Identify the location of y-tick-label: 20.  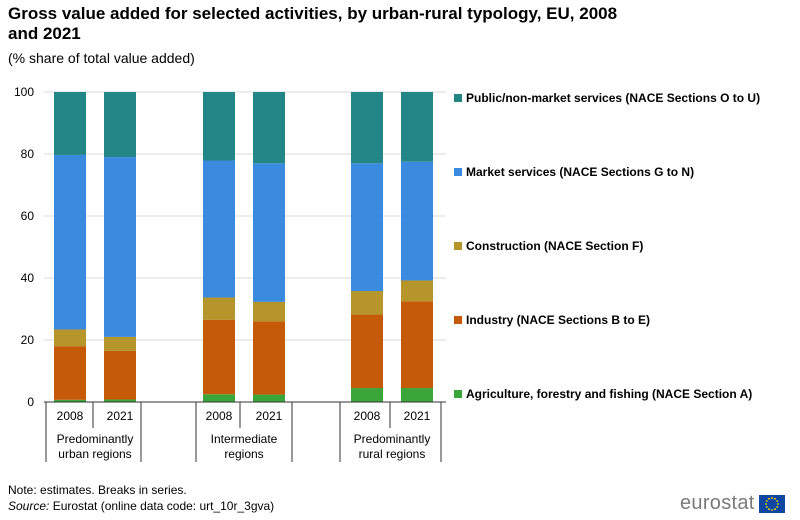
(28, 340).